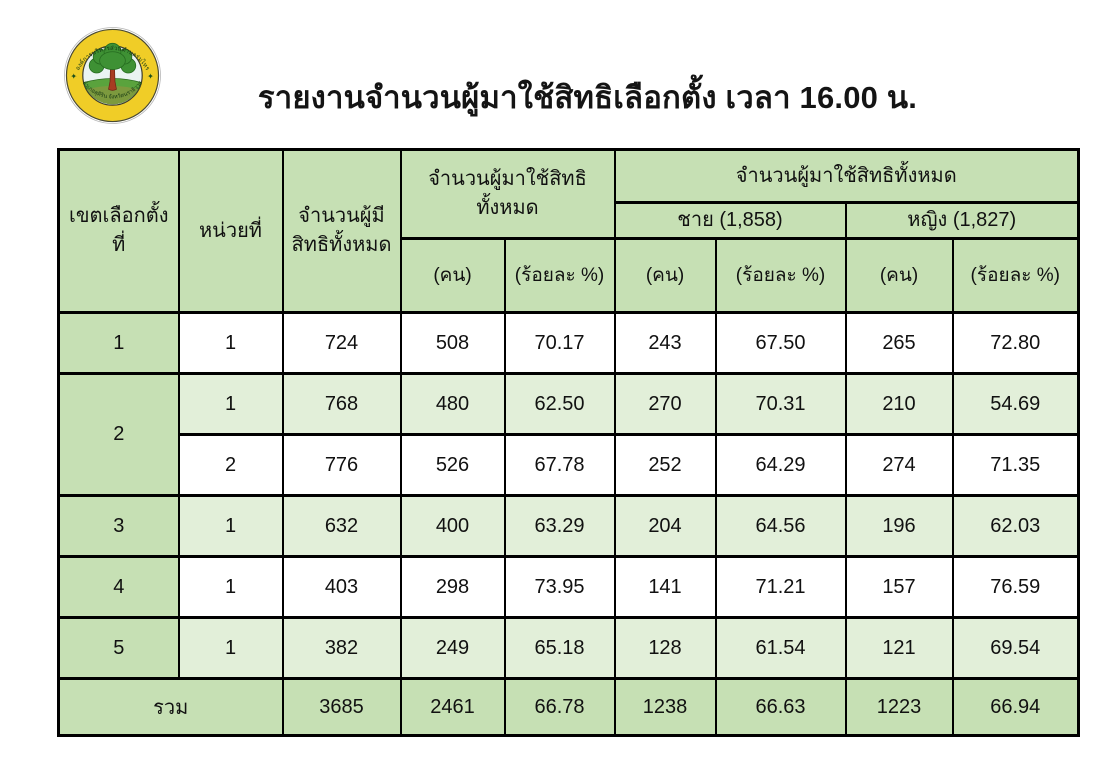  What do you see at coordinates (899, 587) in the screenshot?
I see `female-cell: 157` at bounding box center [899, 587].